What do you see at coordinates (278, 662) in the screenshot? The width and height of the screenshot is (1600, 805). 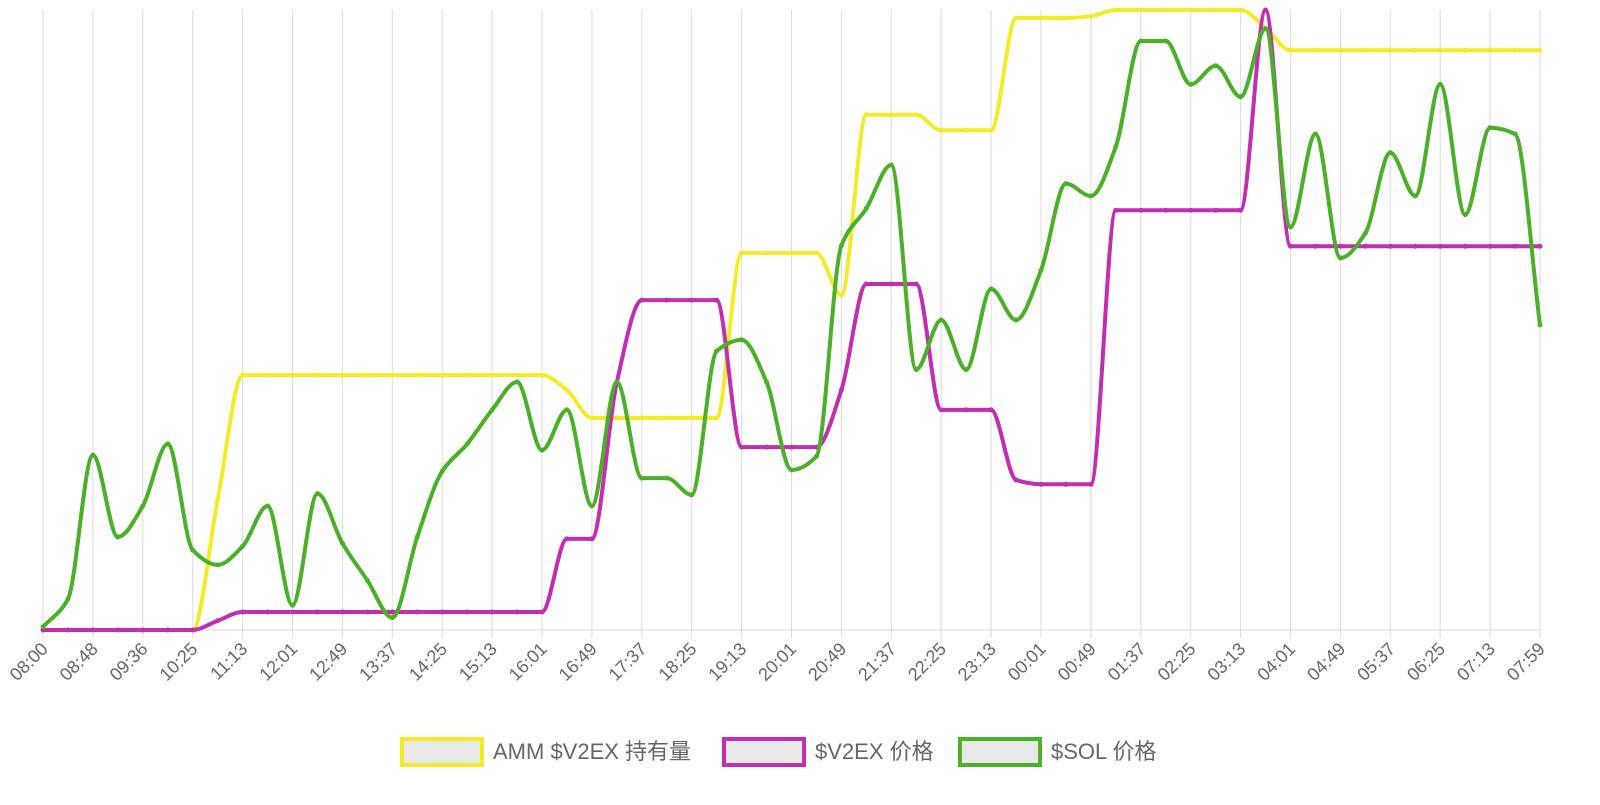 I see `x-tick-label: 12:01` at bounding box center [278, 662].